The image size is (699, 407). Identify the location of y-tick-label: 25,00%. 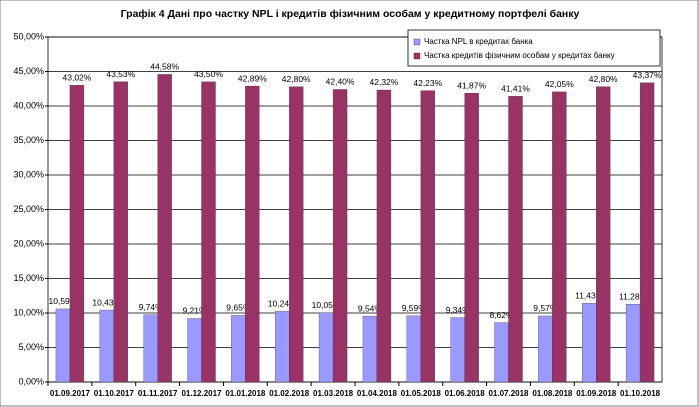
(28, 209).